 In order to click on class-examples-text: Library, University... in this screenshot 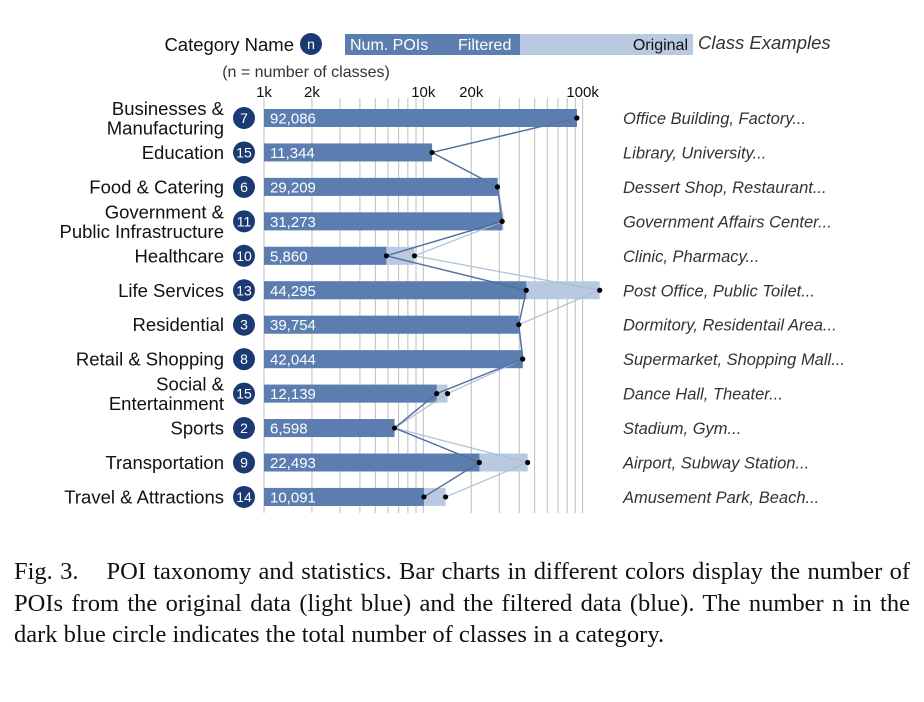, I will do `click(694, 153)`.